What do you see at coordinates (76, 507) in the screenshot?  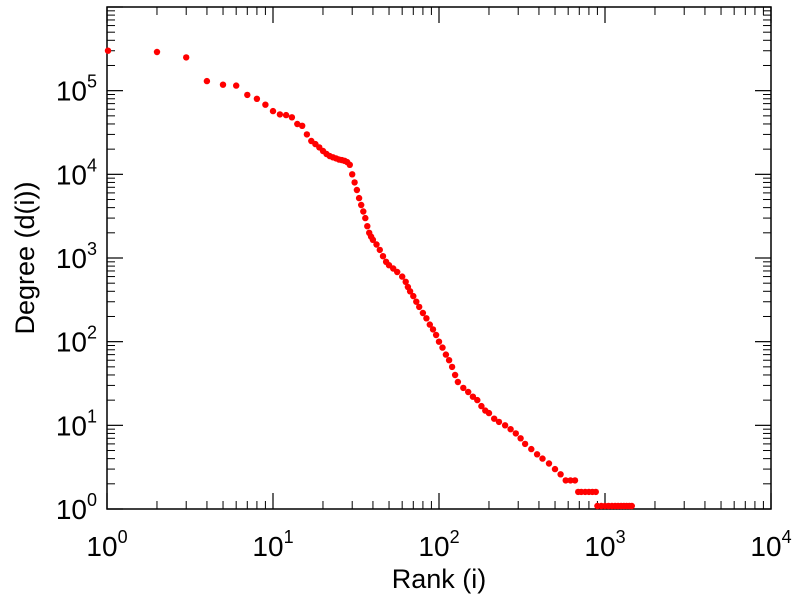 I see `y-tick-label: 10⁰` at bounding box center [76, 507].